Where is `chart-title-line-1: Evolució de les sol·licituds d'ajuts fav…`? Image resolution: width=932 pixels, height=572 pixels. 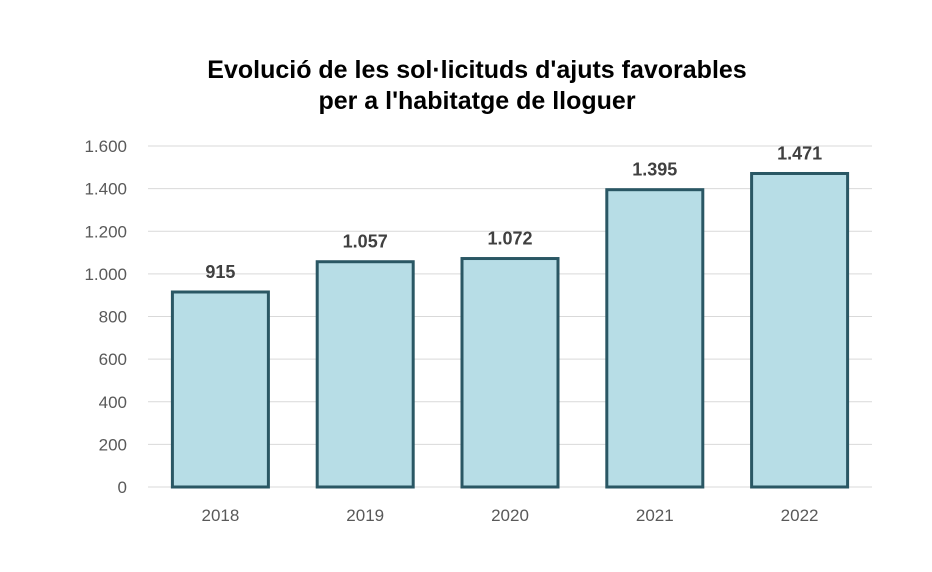
chart-title-line-1: Evolució de les sol·licituds d'ajuts fav… is located at coordinates (476, 70).